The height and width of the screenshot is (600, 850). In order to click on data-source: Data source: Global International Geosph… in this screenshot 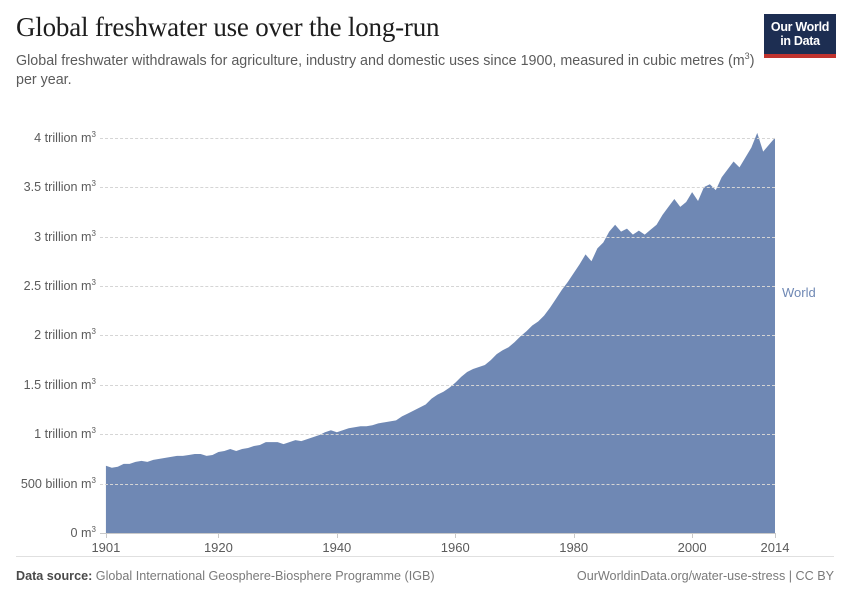, I will do `click(225, 576)`.